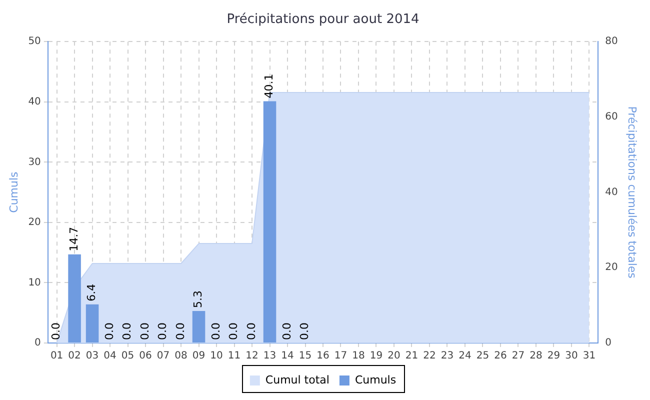 This screenshot has width=650, height=400. Describe the element at coordinates (198, 299) in the screenshot. I see `data-label: 5.3` at that location.